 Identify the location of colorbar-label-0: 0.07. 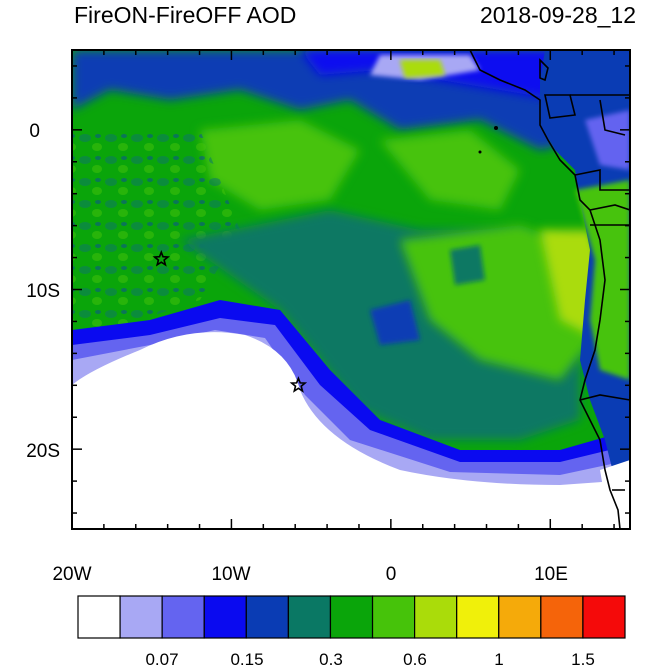
(161, 658).